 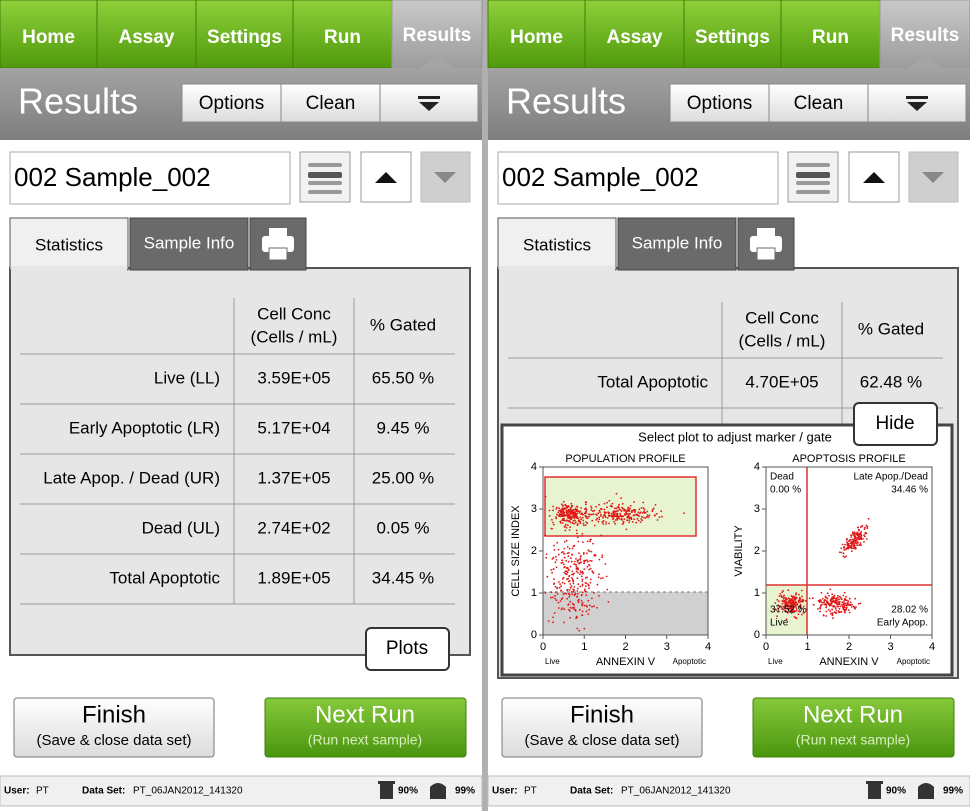 I want to click on y-tick-label: 4, so click(x=534, y=467).